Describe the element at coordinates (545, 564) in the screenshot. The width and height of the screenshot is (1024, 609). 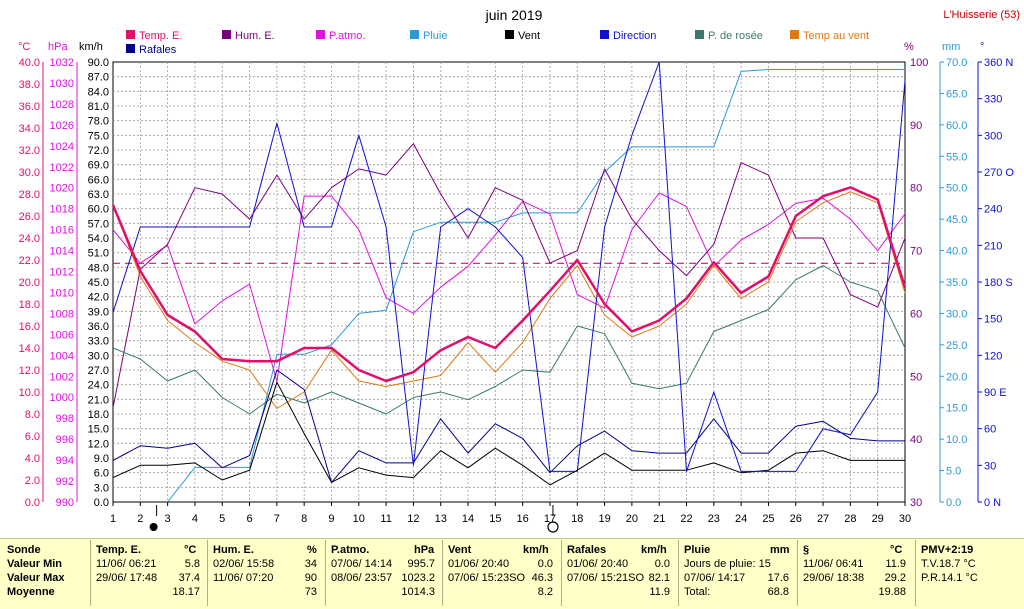
I see `vent-min-val: 0.0` at that location.